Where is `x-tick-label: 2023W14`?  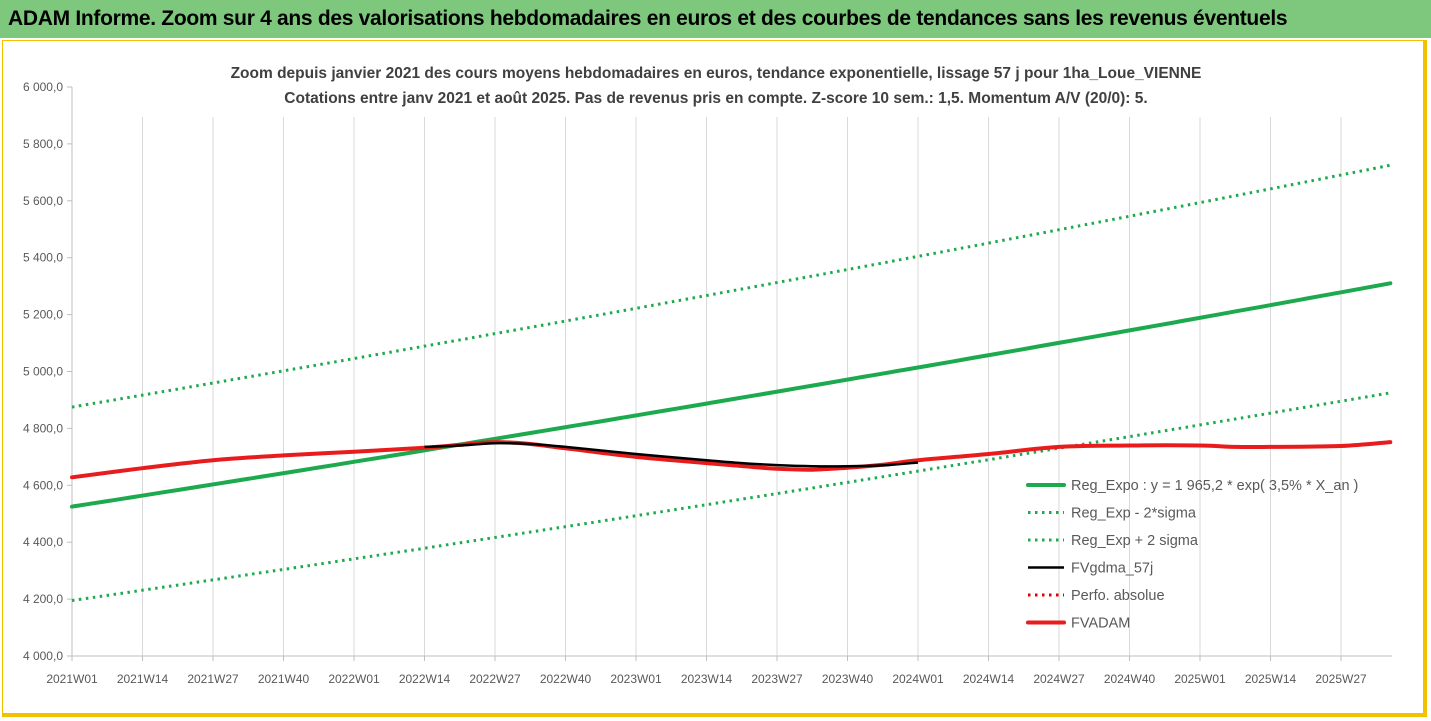
x-tick-label: 2023W14 is located at coordinates (707, 679).